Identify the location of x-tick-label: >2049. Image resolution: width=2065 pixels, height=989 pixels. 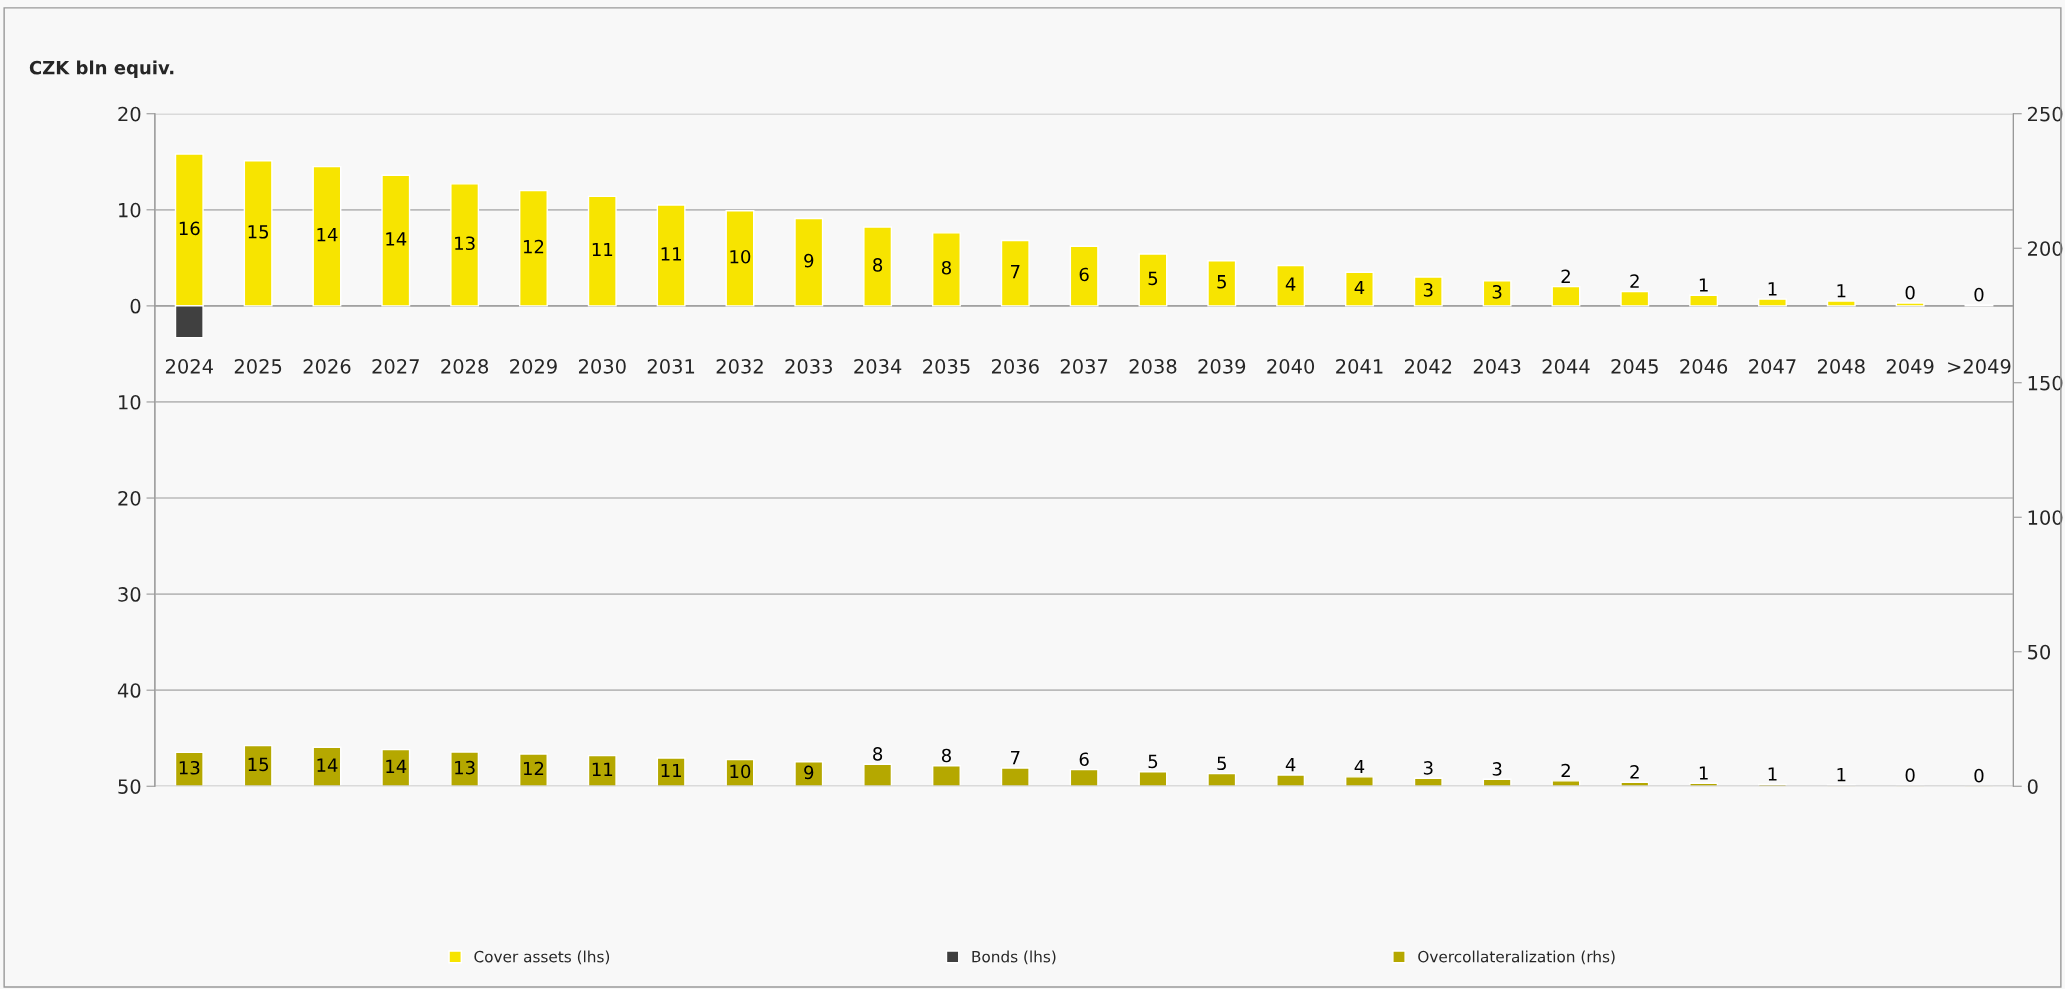
(1979, 366).